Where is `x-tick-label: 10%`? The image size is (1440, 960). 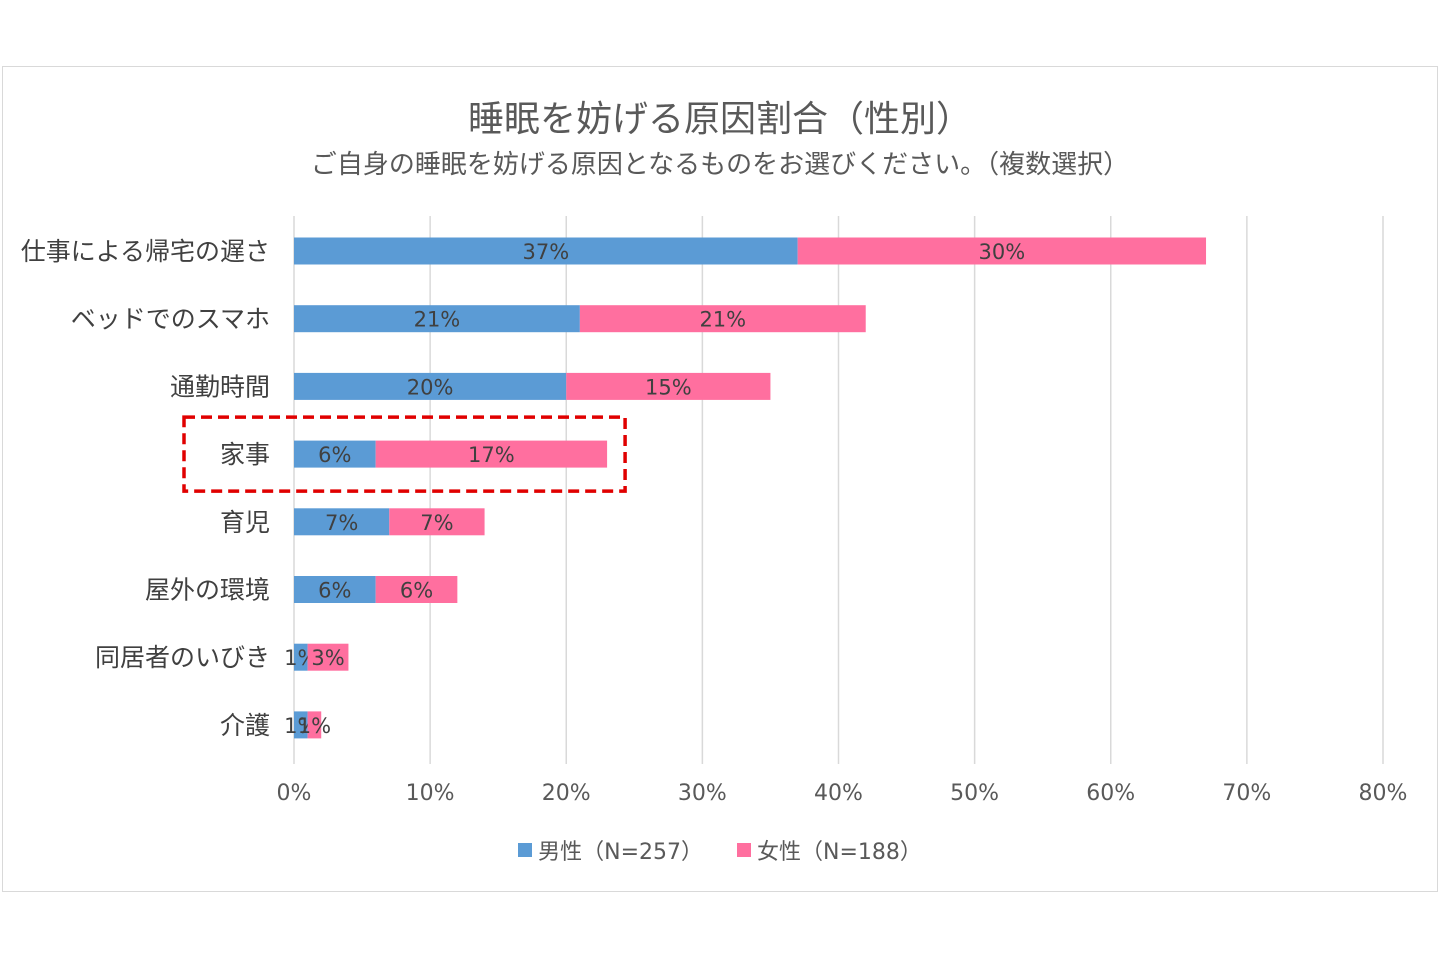 x-tick-label: 10% is located at coordinates (430, 793).